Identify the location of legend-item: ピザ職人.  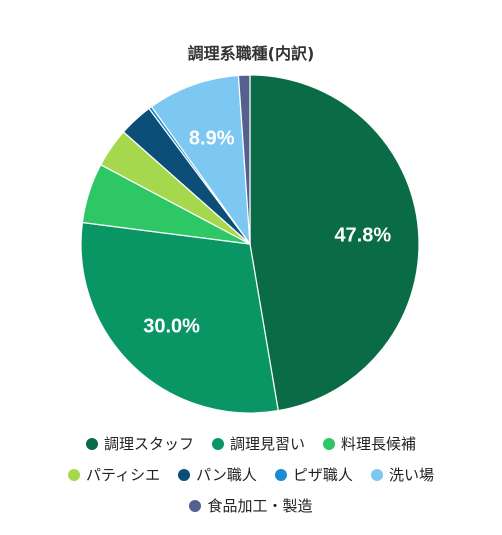
(313, 474).